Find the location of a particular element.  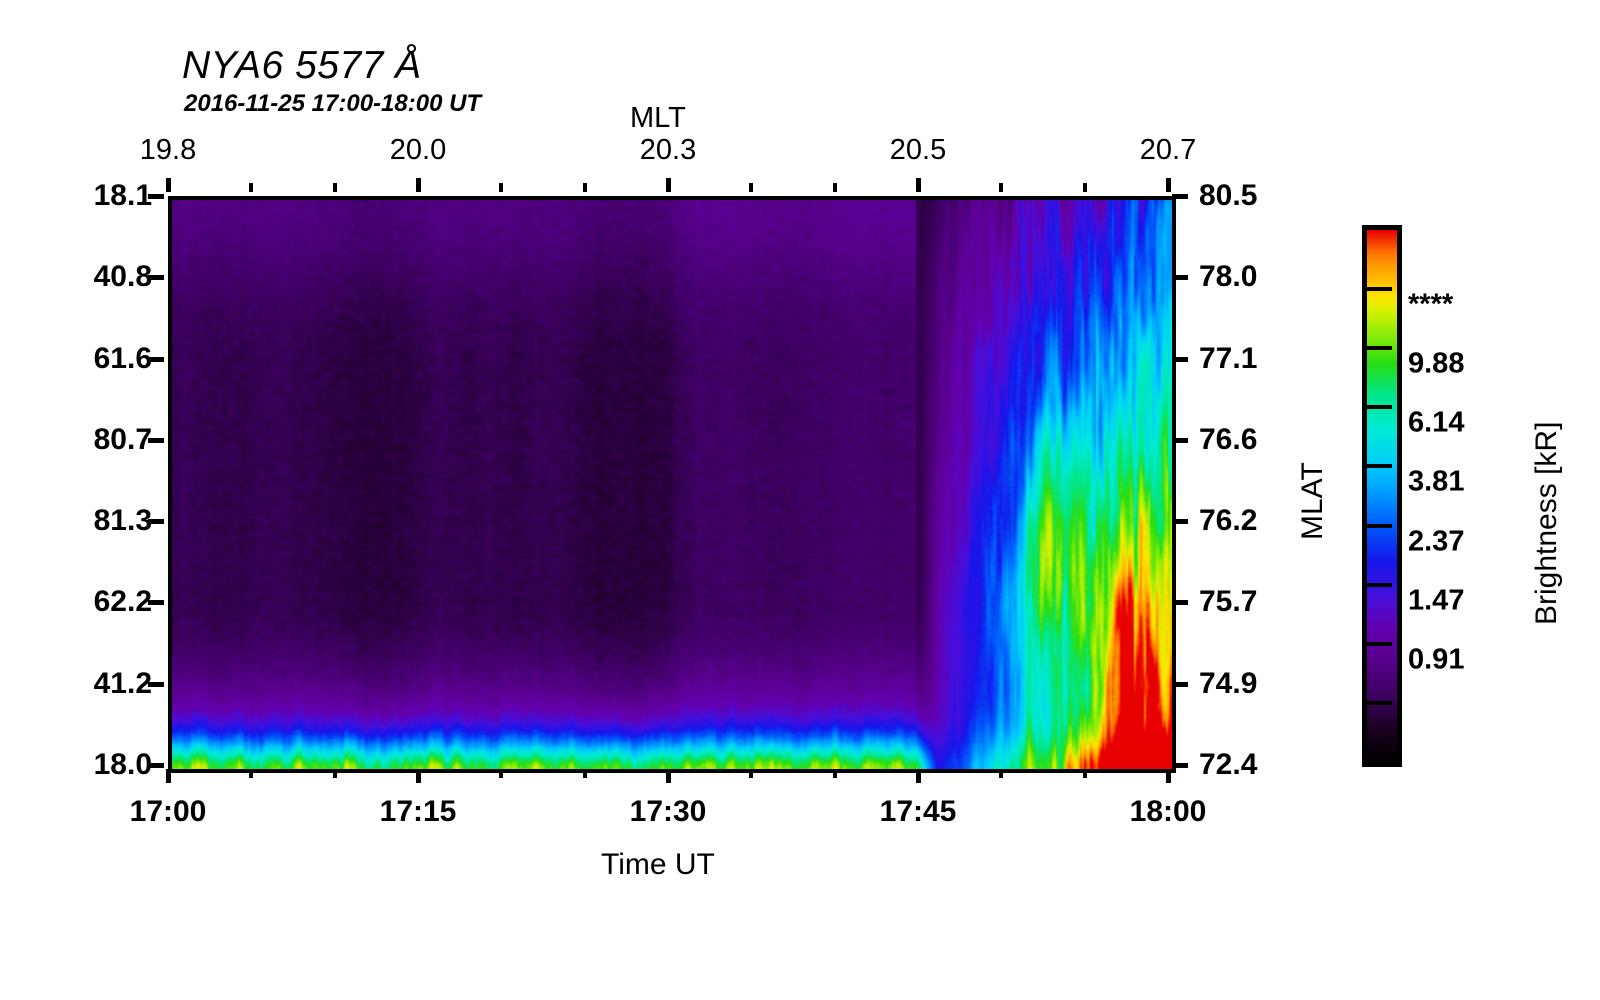

mlt-tick-label: 20.7 is located at coordinates (1168, 150).